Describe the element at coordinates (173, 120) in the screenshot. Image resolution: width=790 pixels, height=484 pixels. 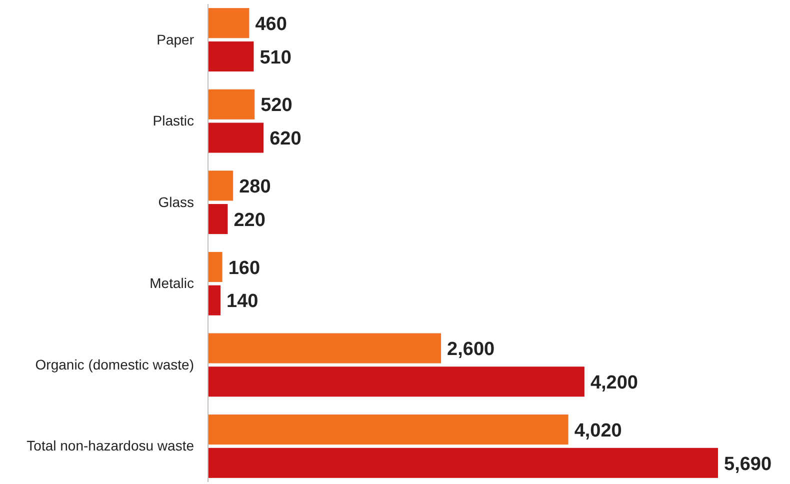
I see `y-tick-label: Plastic` at that location.